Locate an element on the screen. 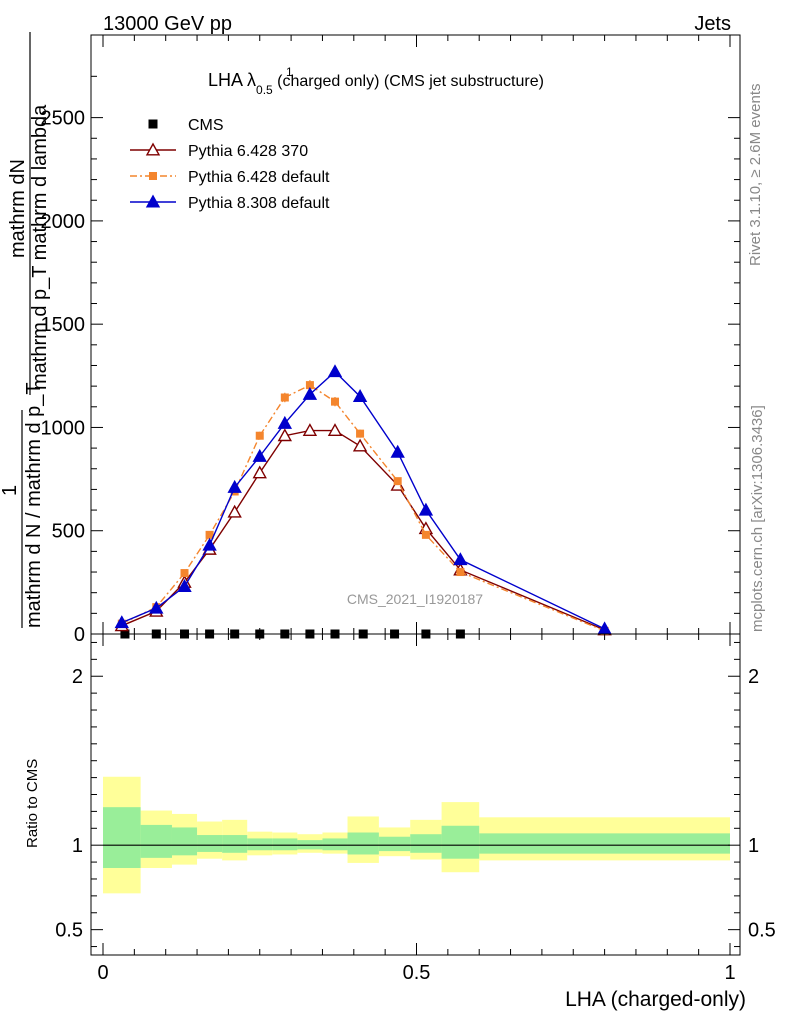 The height and width of the screenshot is (1024, 786). main-ytick-label: 2500 is located at coordinates (63, 119).